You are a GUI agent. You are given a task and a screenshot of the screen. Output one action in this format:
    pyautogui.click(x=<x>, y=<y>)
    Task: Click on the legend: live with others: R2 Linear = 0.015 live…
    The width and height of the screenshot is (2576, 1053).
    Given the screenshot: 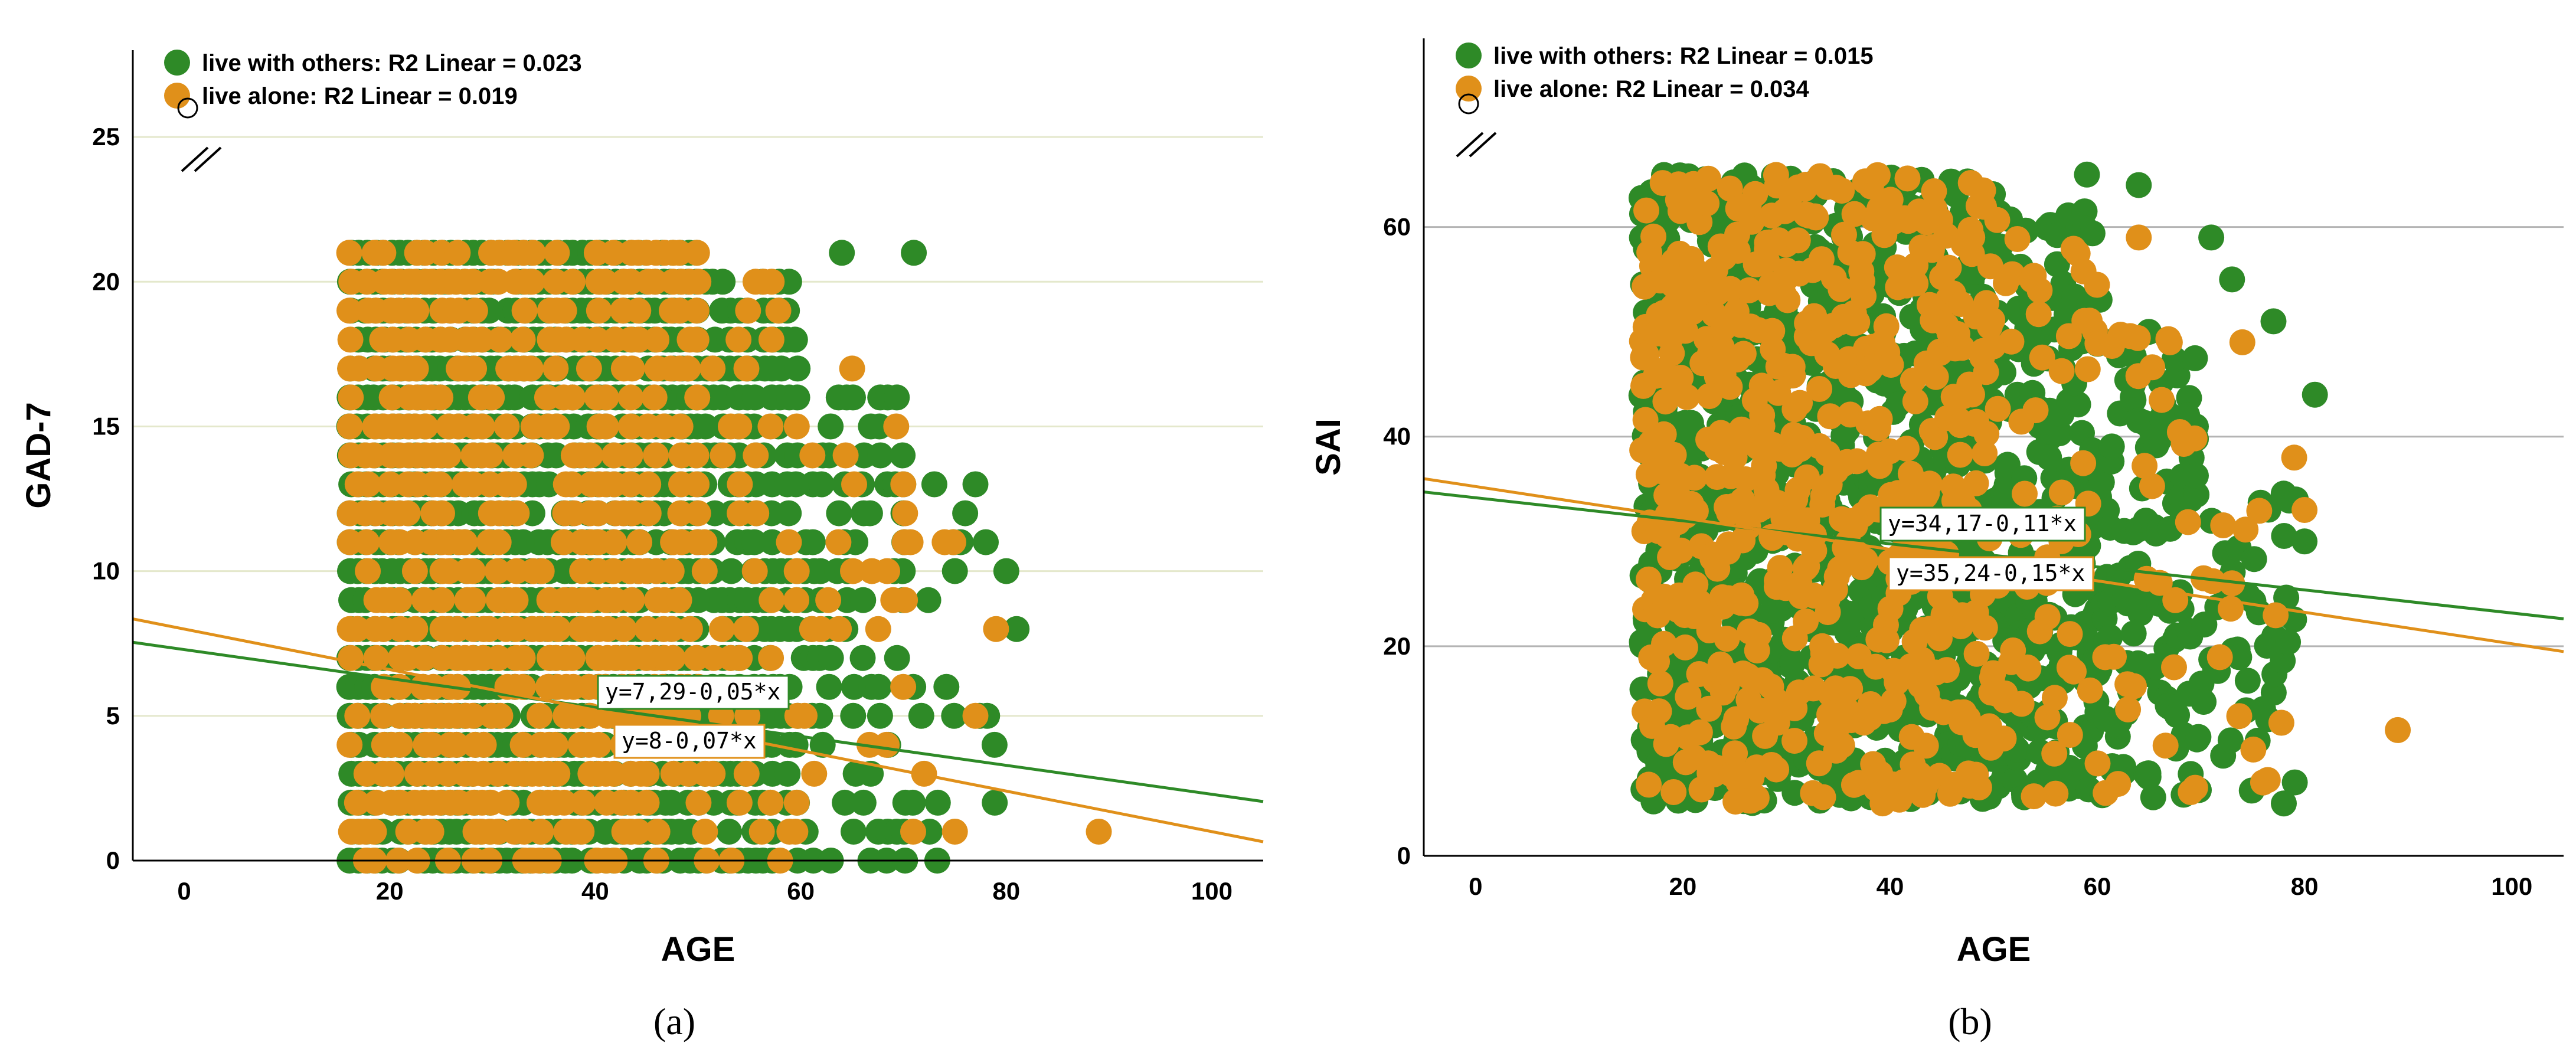 What is the action you would take?
    pyautogui.click(x=1665, y=78)
    